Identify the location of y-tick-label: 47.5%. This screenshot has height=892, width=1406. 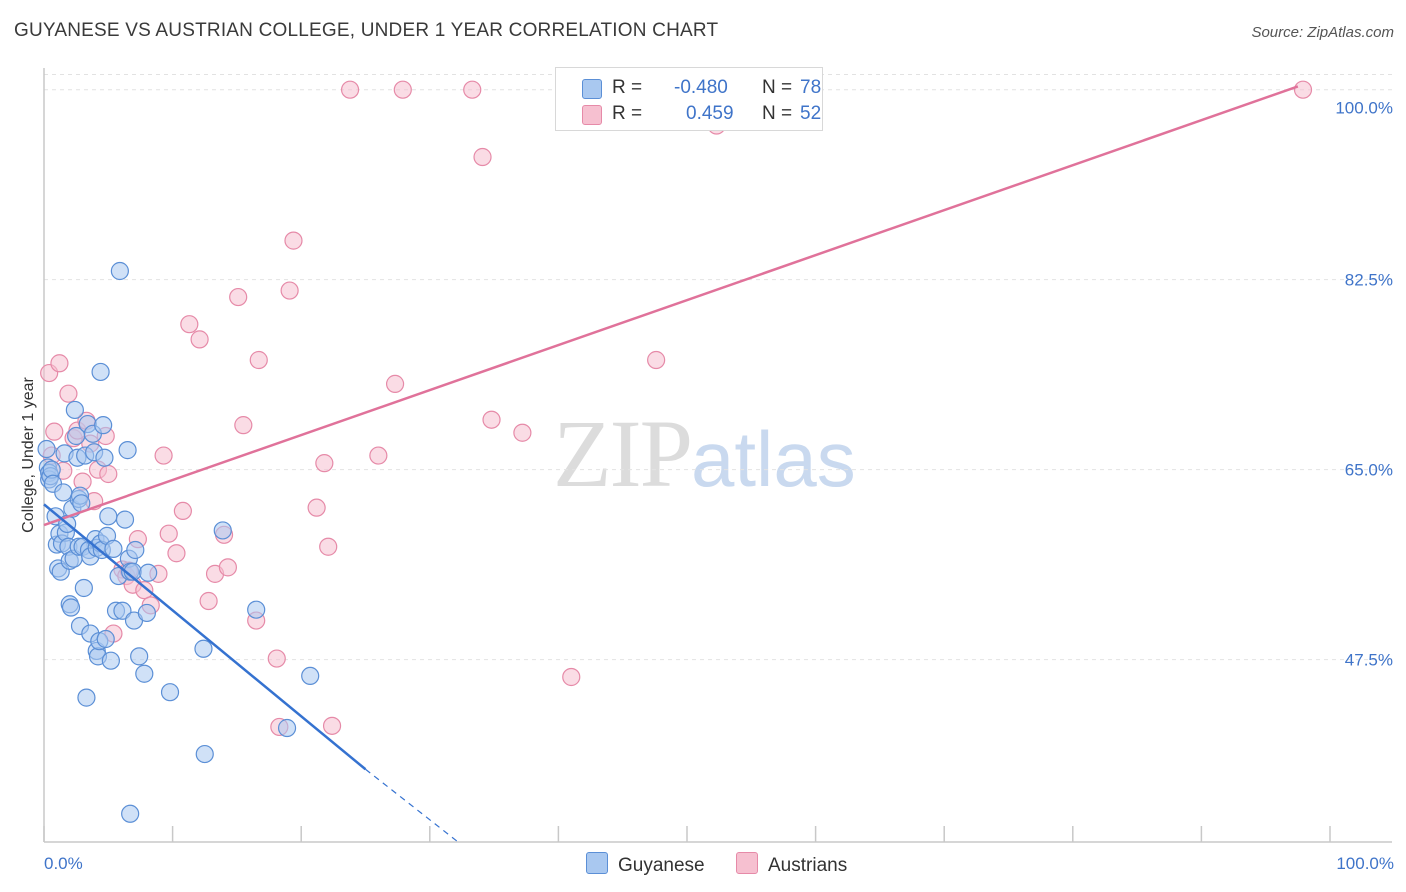
(1369, 660).